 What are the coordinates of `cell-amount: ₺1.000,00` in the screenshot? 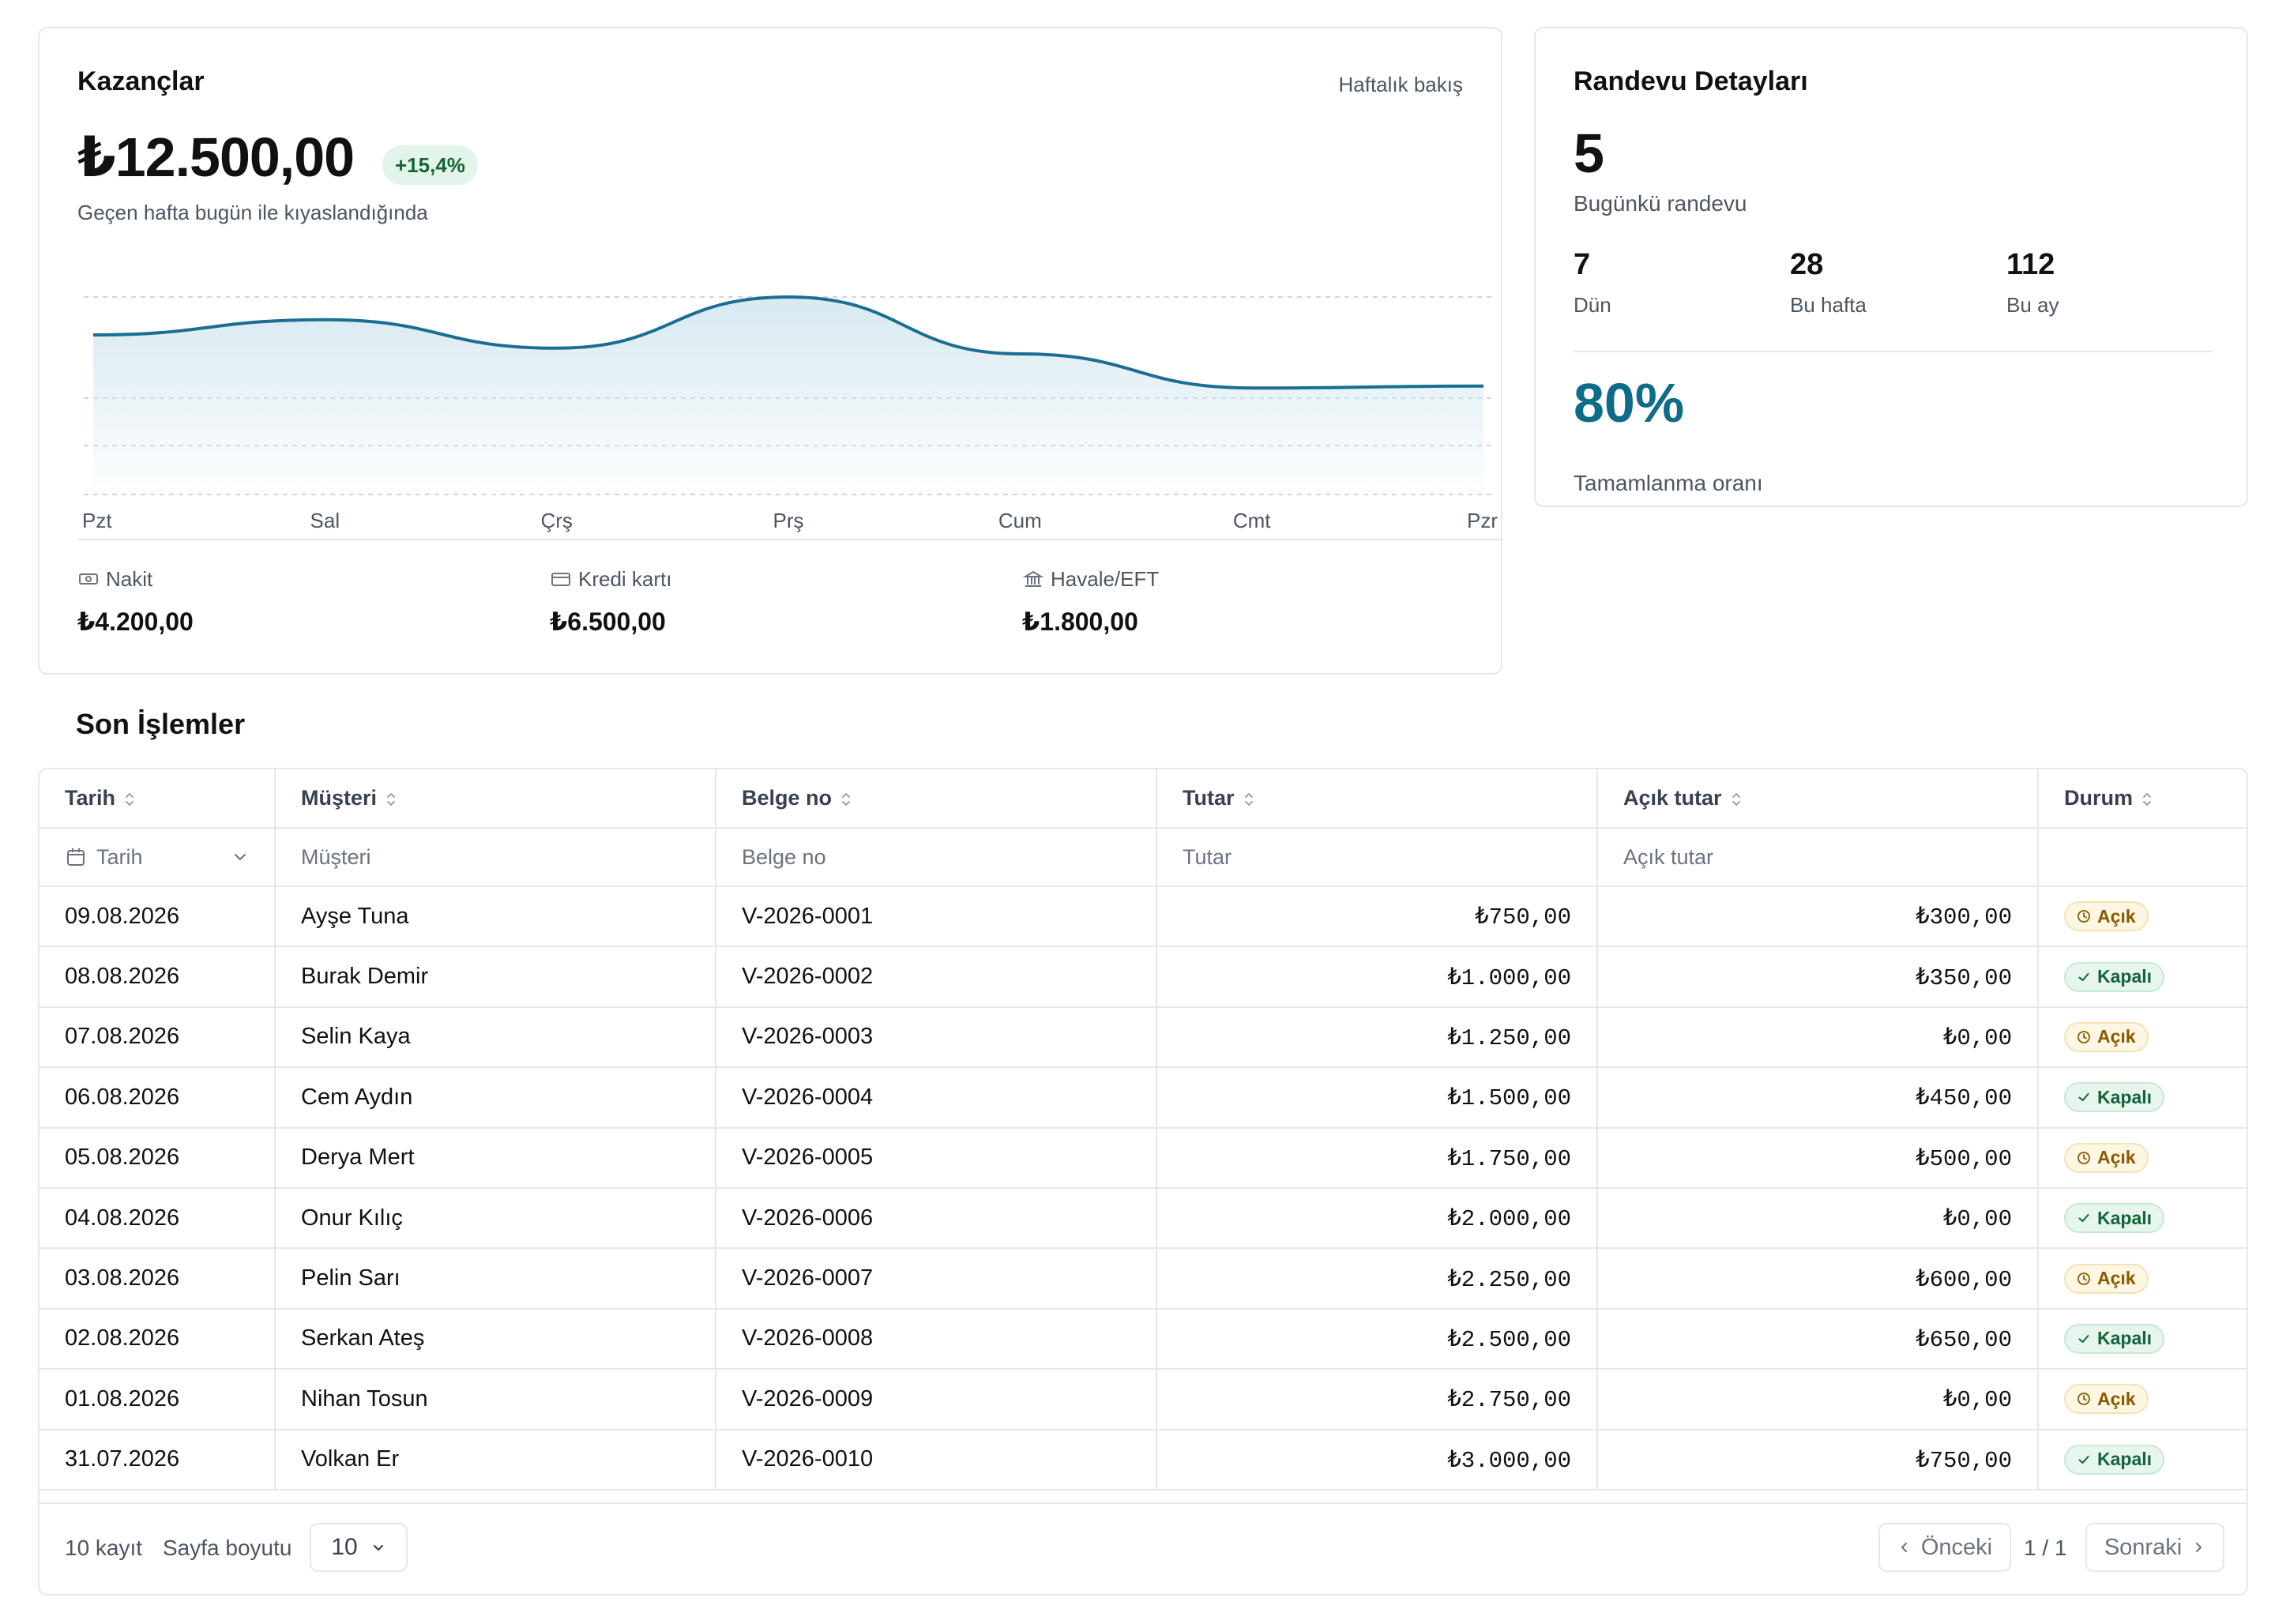 It's located at (1377, 977).